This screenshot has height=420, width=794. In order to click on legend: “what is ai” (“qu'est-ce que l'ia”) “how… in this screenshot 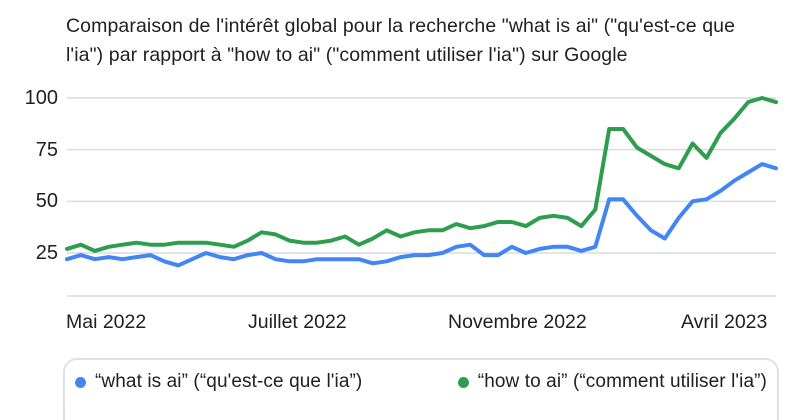, I will do `click(421, 389)`.